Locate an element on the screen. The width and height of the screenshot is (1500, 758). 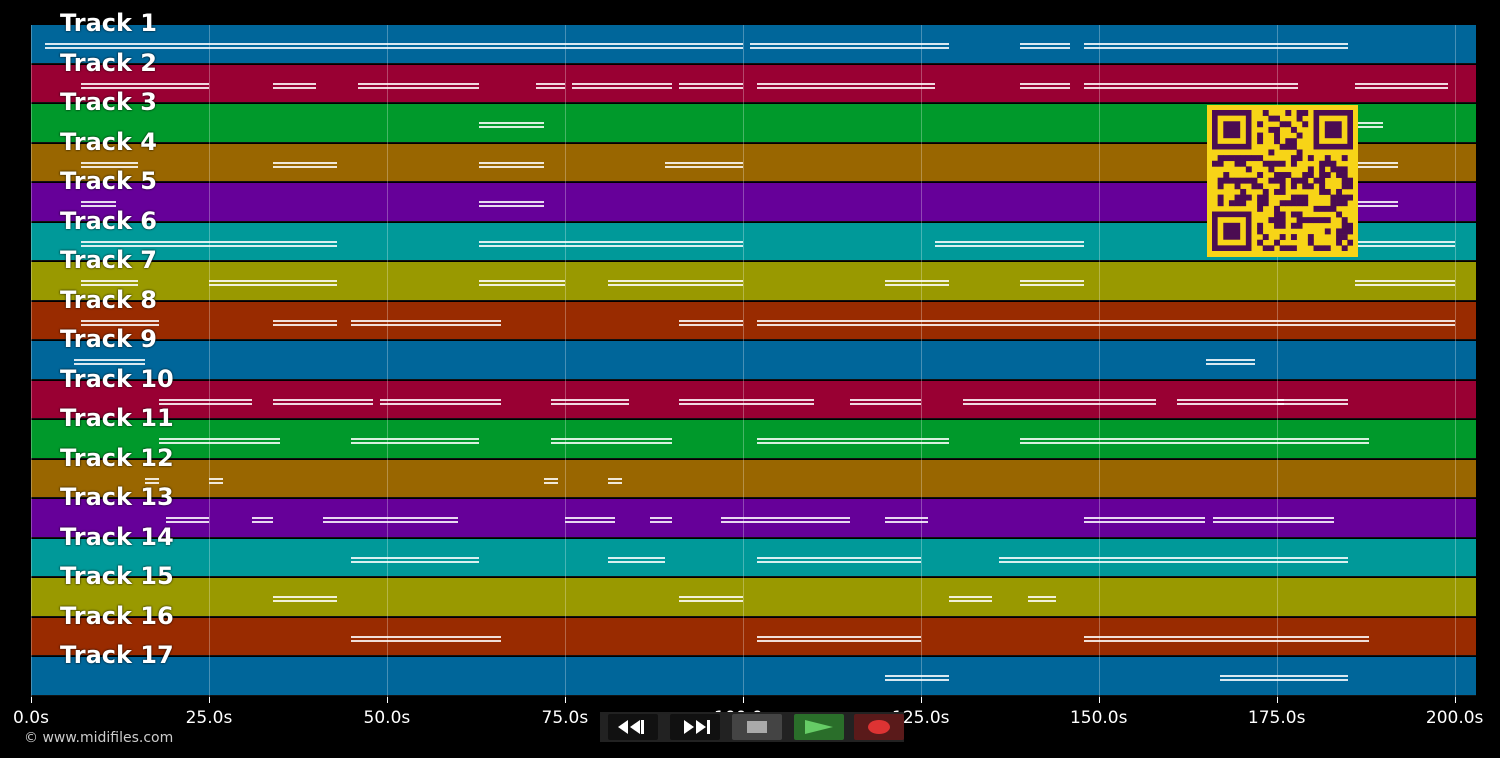
playback-controls is located at coordinates (752, 727).